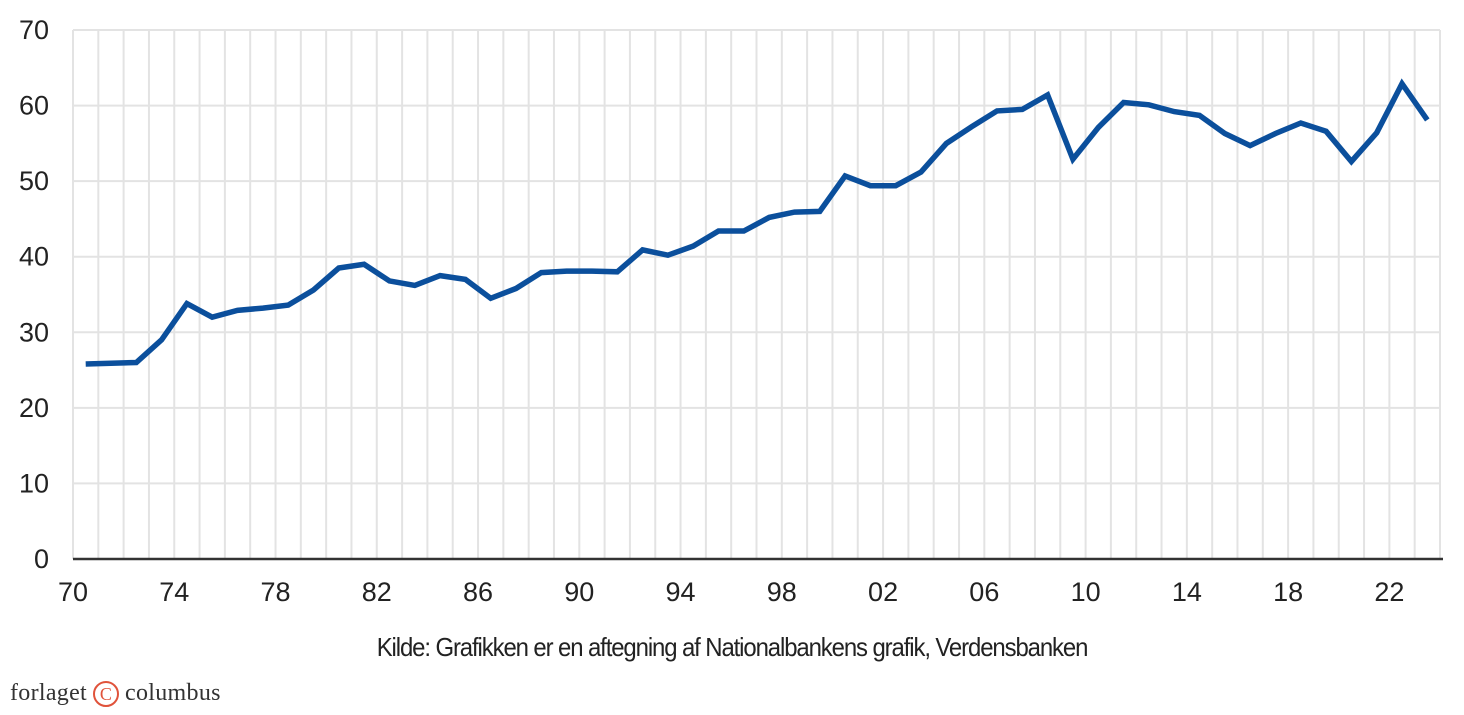  I want to click on y-tick-label: 0, so click(41, 559).